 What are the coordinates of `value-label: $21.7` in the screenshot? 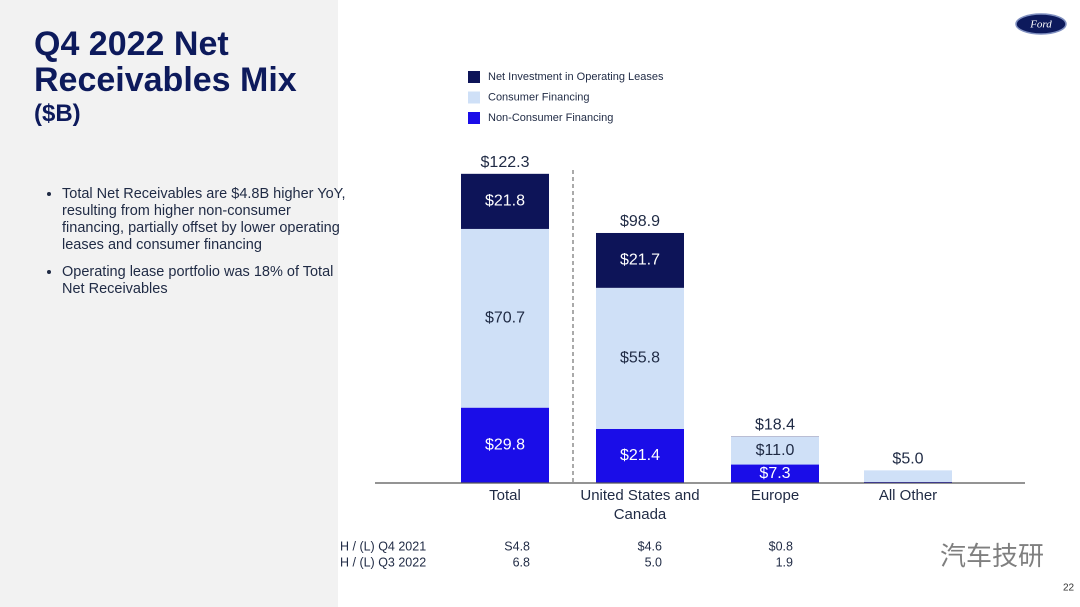 It's located at (640, 260).